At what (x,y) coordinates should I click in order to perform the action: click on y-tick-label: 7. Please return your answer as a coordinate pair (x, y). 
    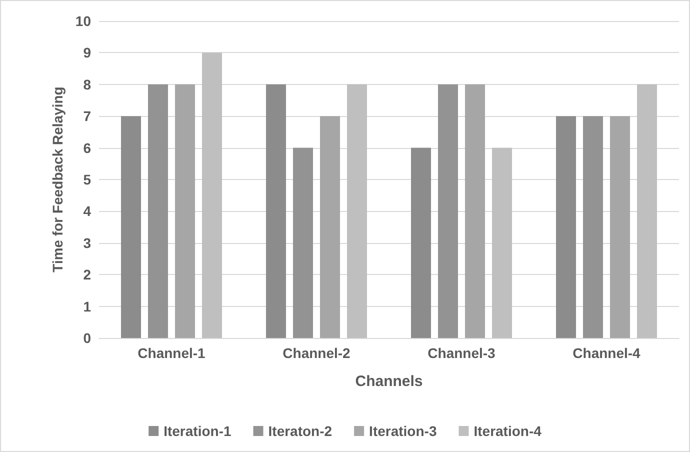
    Looking at the image, I should click on (87, 116).